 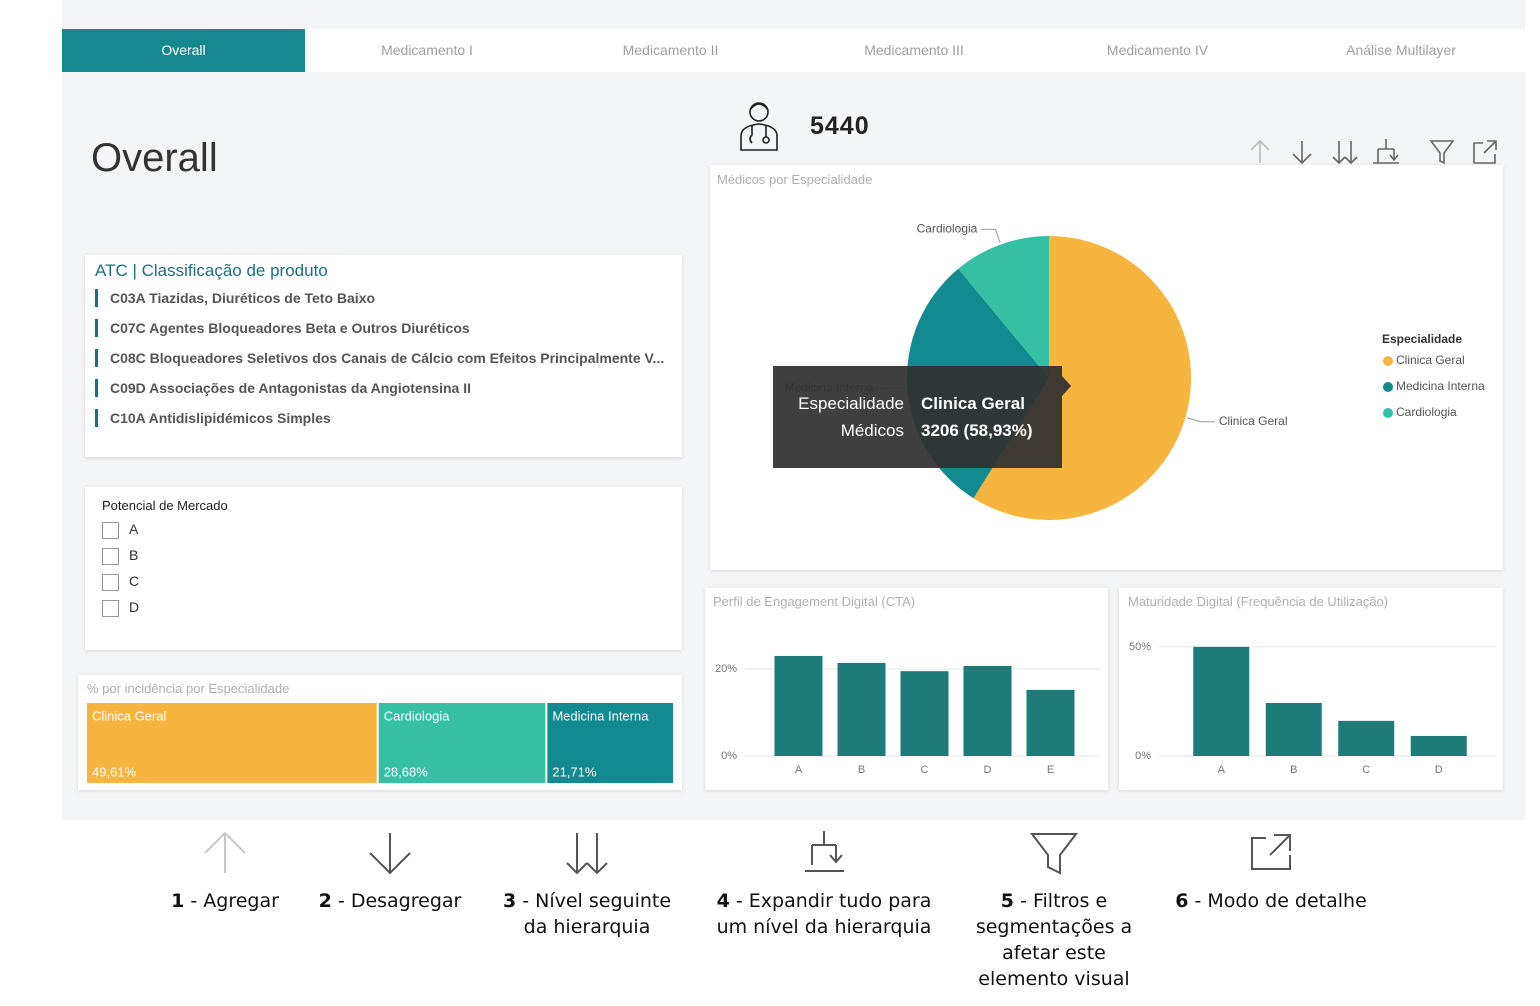 I want to click on slicer-option: A, so click(x=120, y=530).